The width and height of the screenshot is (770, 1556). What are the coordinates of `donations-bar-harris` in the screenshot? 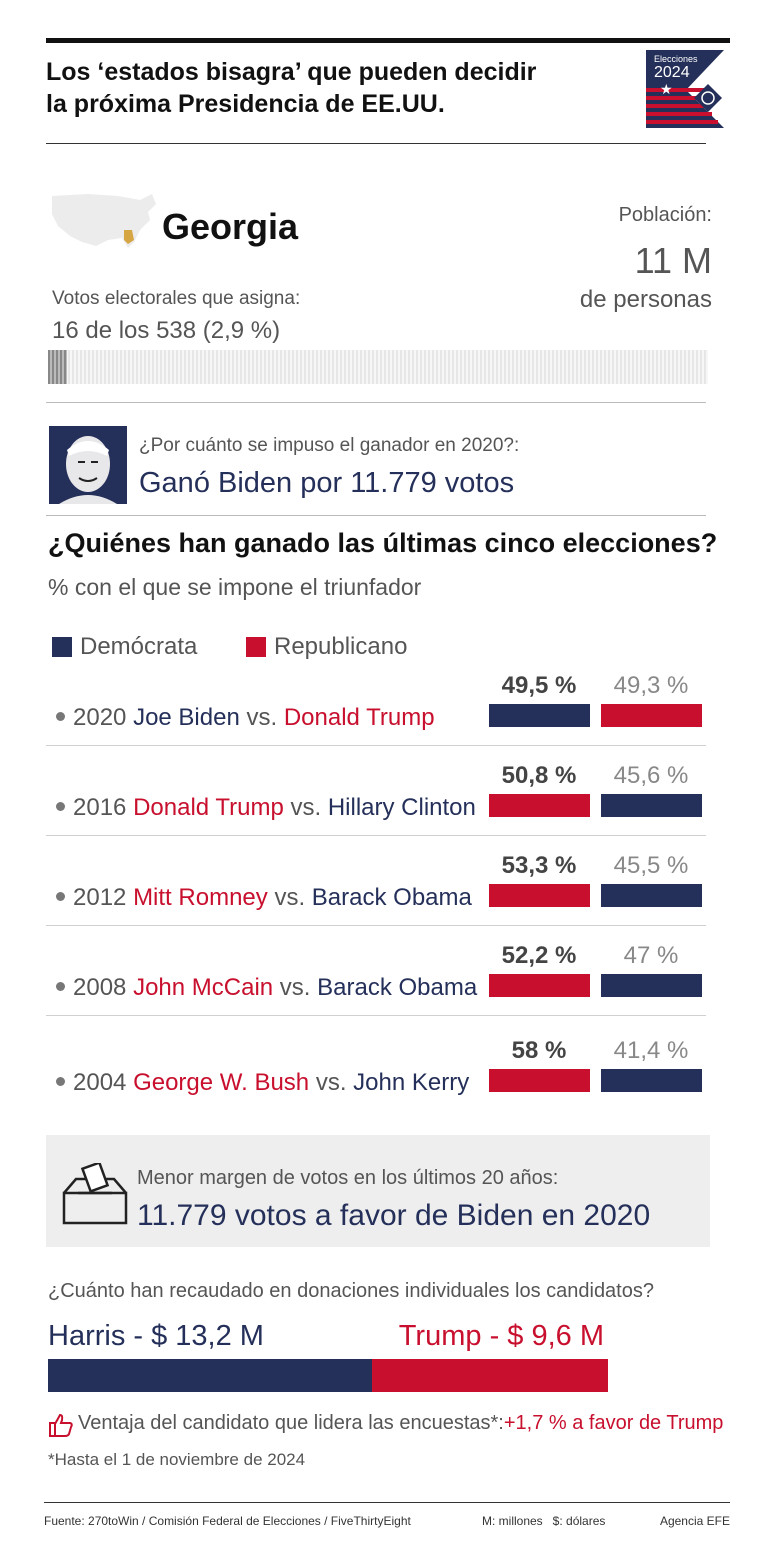 It's located at (210, 1375).